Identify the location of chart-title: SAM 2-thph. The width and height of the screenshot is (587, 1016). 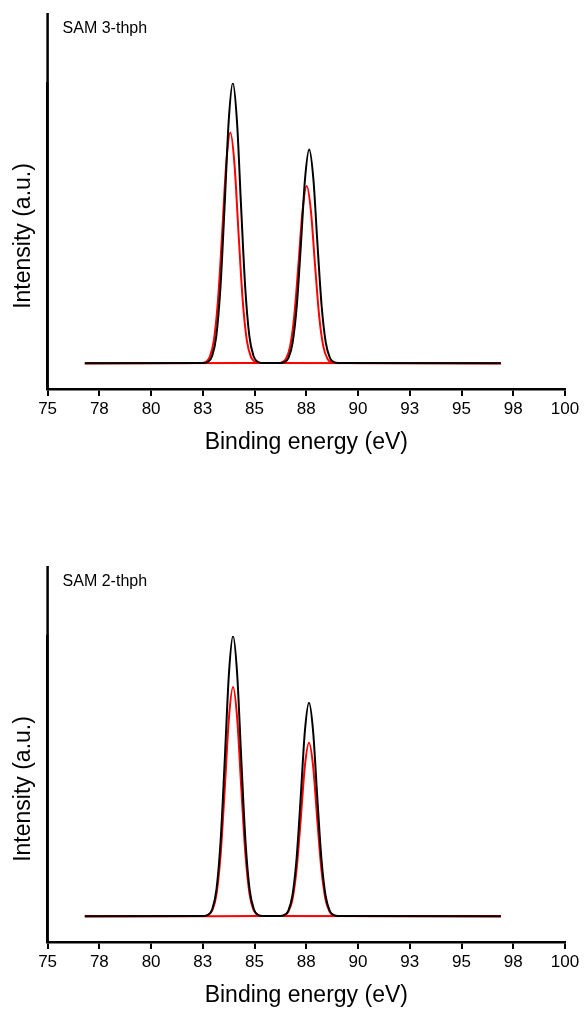
(105, 581).